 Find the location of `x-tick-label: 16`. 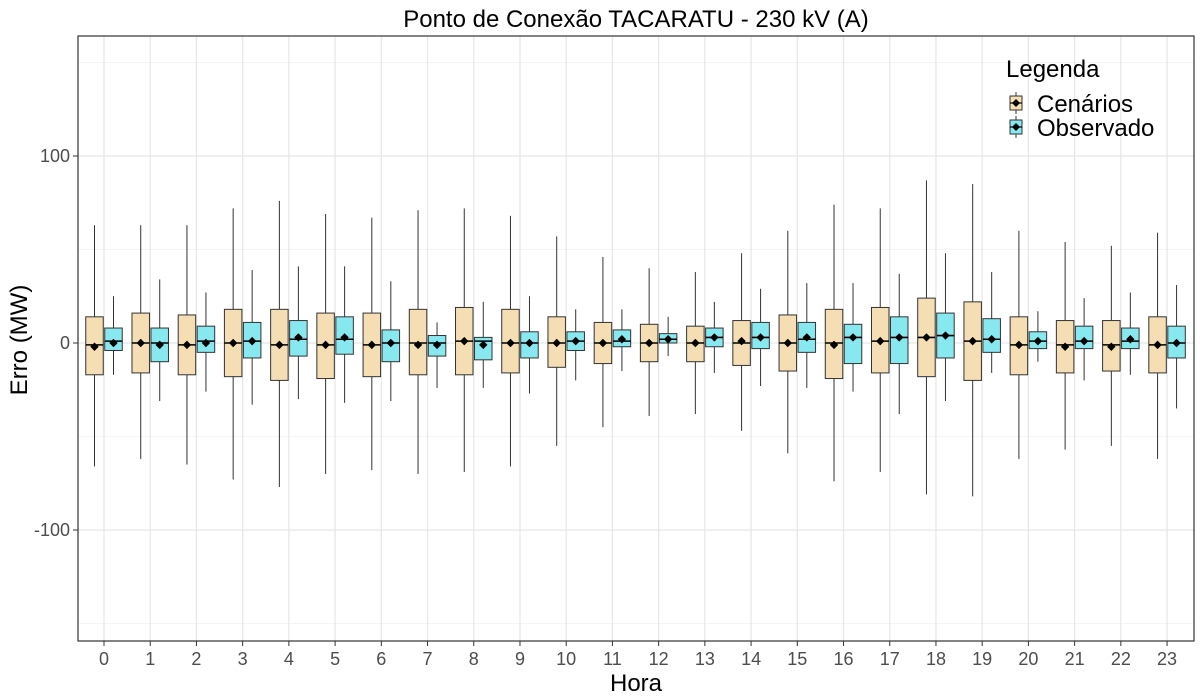

x-tick-label: 16 is located at coordinates (844, 659).